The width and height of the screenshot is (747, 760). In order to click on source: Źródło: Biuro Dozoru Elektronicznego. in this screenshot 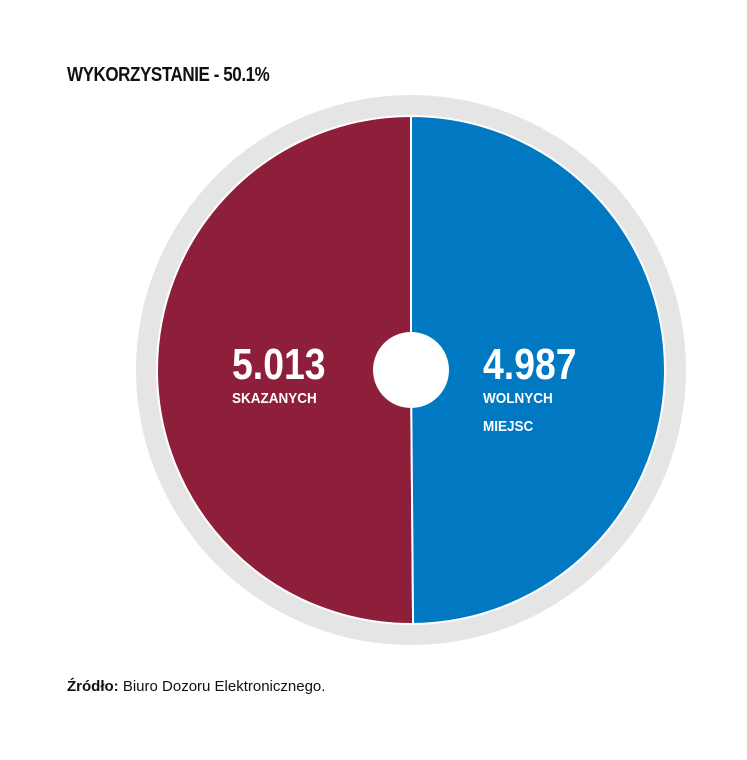, I will do `click(196, 686)`.